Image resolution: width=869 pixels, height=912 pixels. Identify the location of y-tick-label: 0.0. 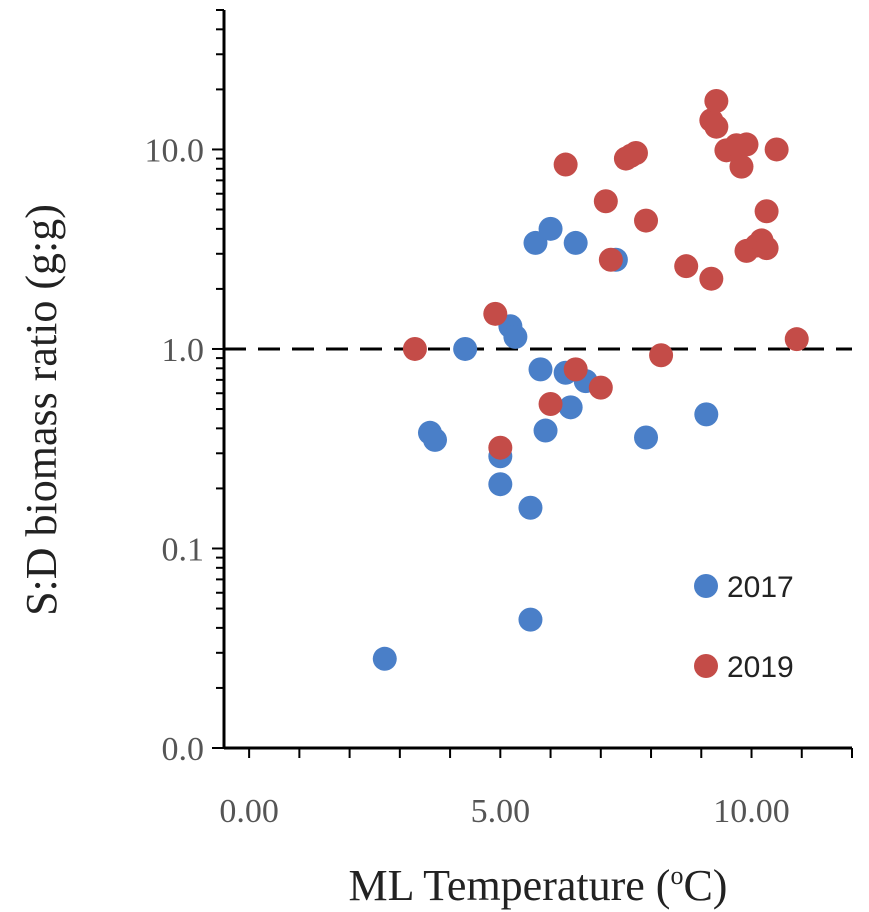
(183, 749).